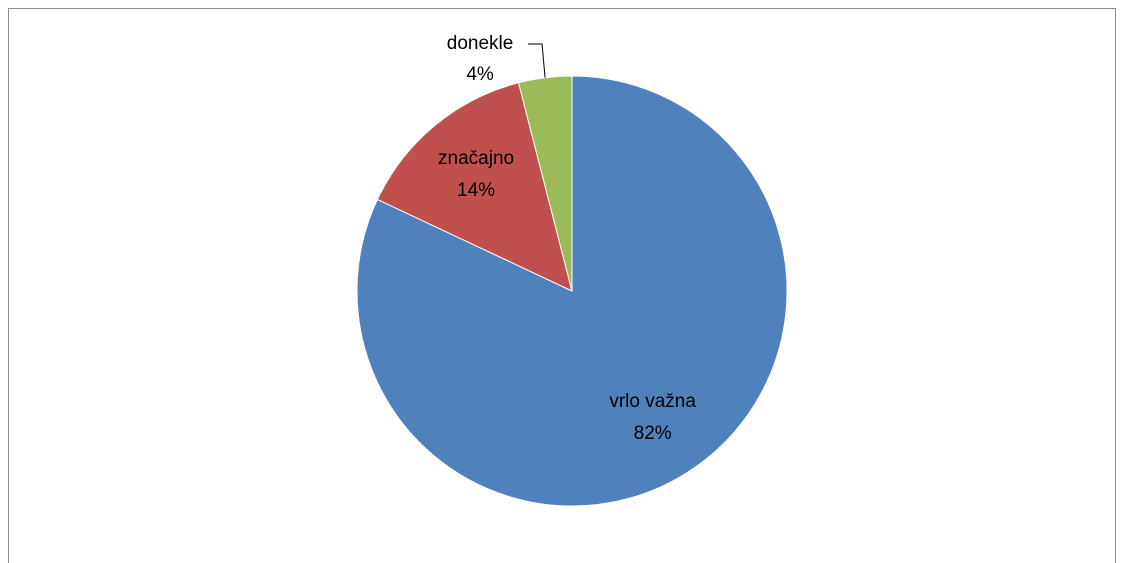 This screenshot has width=1124, height=563. Describe the element at coordinates (480, 43) in the screenshot. I see `slice-label: donekle` at that location.